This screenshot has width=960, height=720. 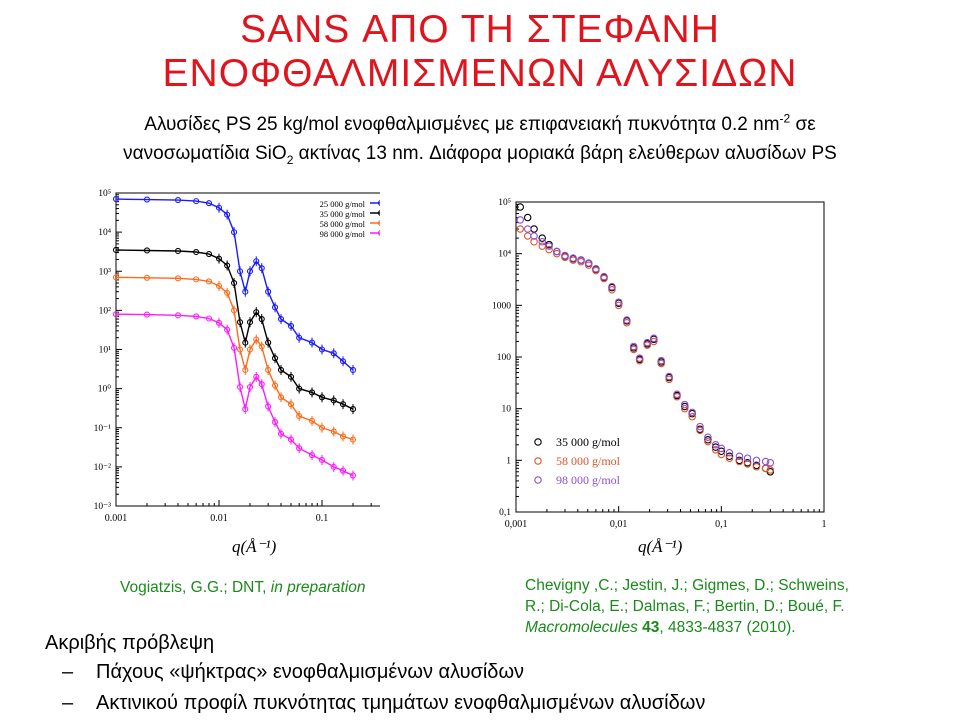 I want to click on legend-label: 35 000 g/mol, so click(x=588, y=442).